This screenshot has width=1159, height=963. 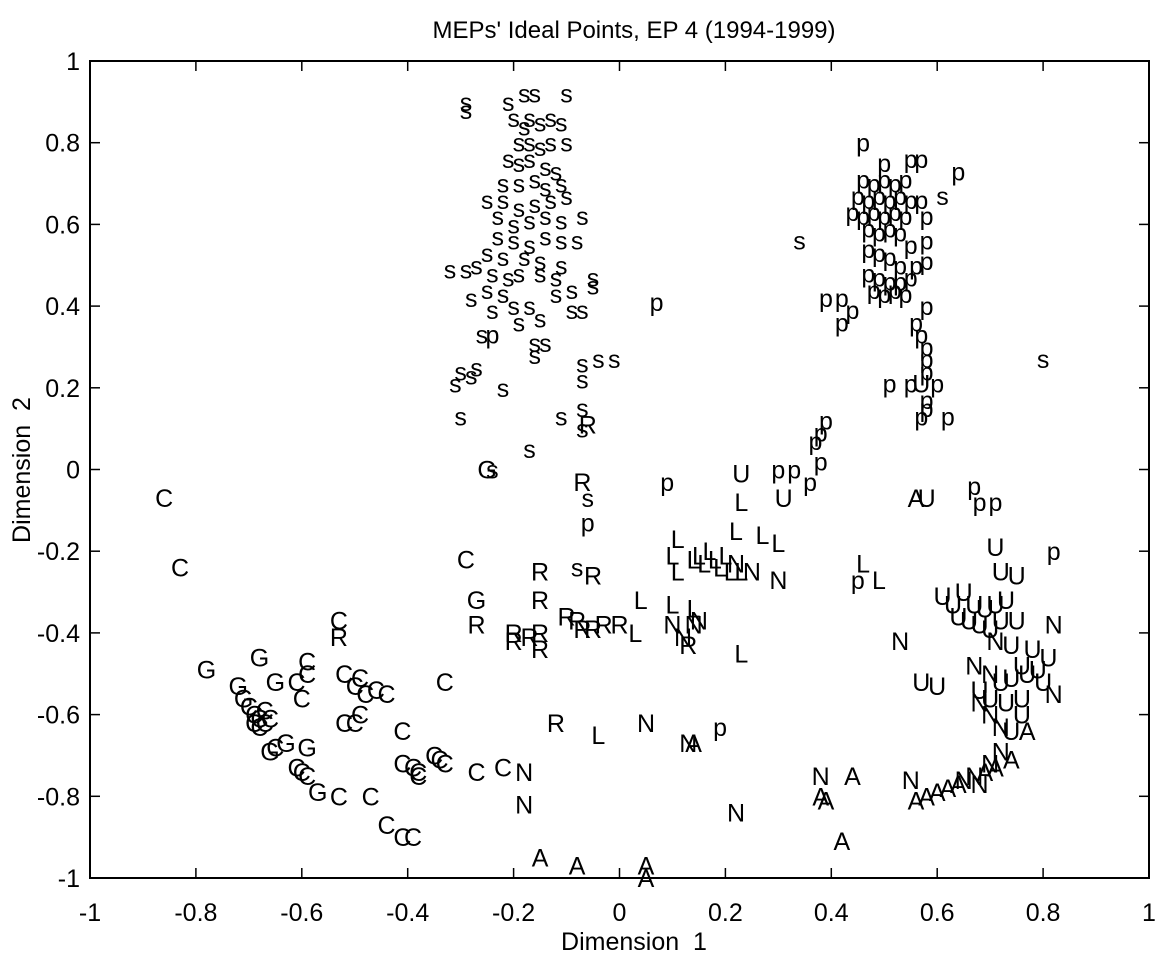 What do you see at coordinates (407, 913) in the screenshot?
I see `x-tick-label: -0.4` at bounding box center [407, 913].